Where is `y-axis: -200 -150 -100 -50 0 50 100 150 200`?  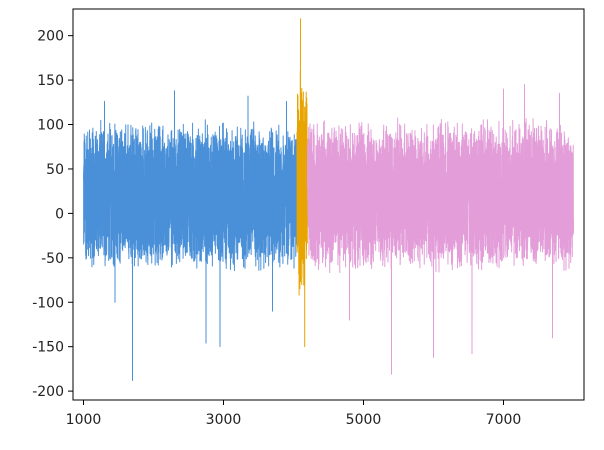 y-axis: -200 -150 -100 -50 0 50 100 150 200 is located at coordinates (52, 214).